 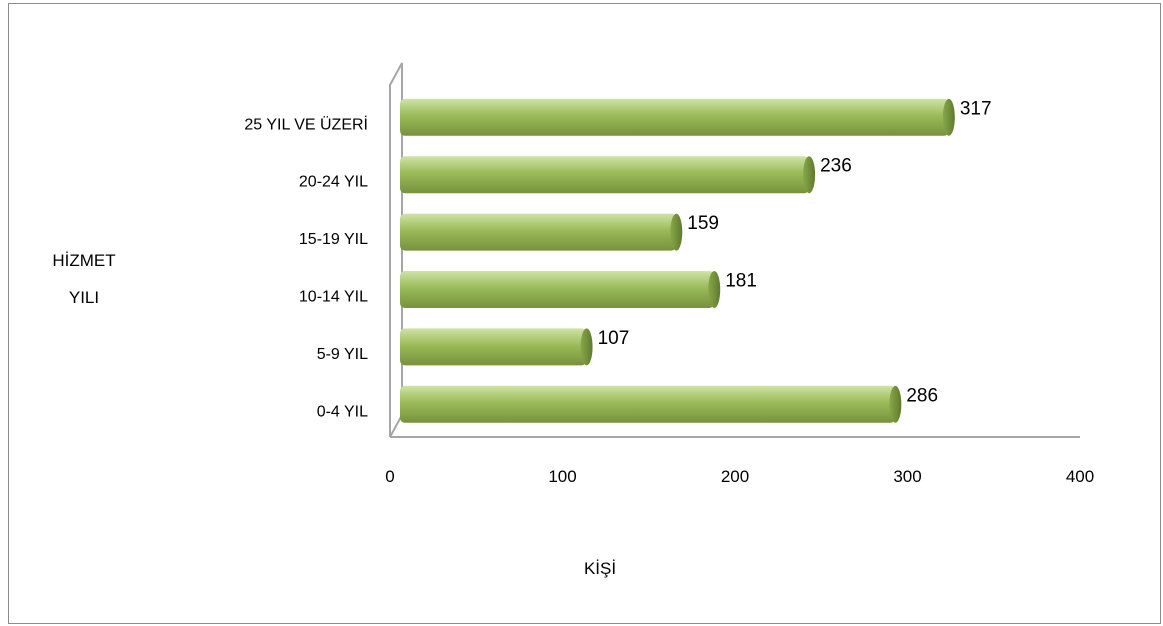 I want to click on category-label: 0-4 YIL, so click(x=342, y=411).